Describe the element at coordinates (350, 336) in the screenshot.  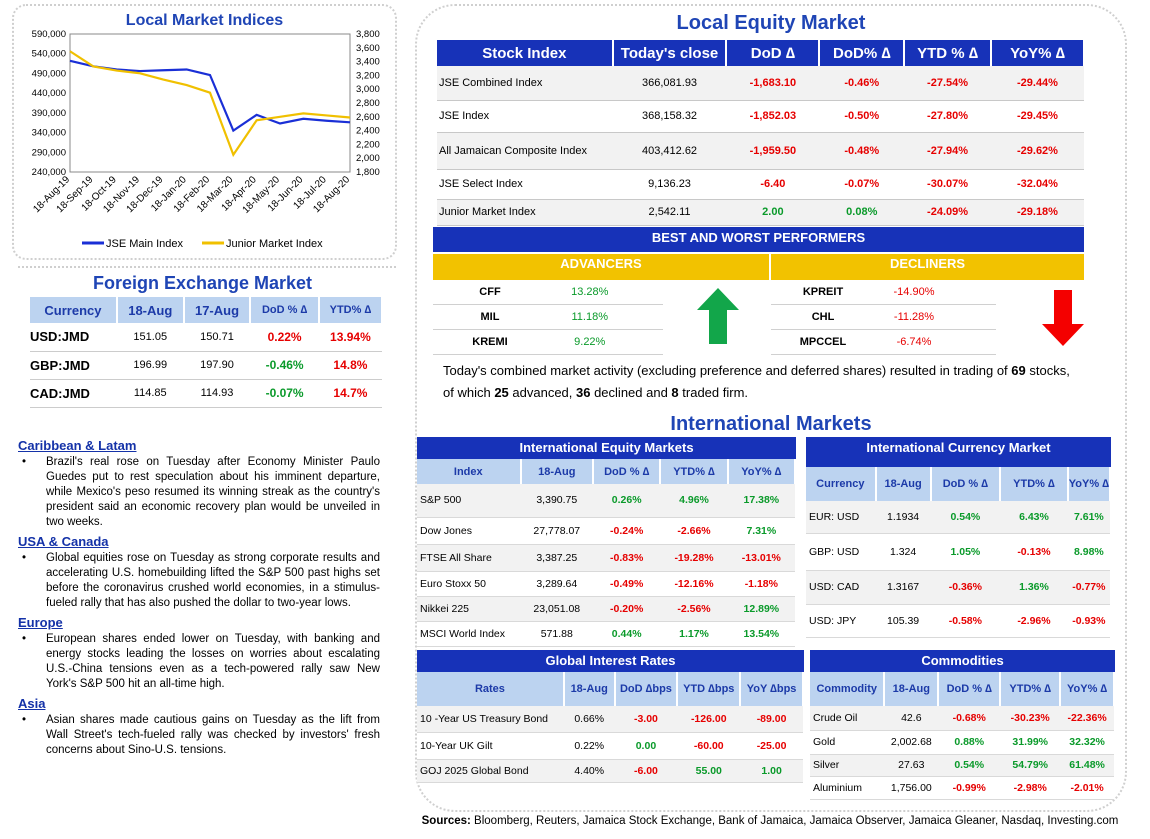
I see `fx-ytd: 13.94%` at that location.